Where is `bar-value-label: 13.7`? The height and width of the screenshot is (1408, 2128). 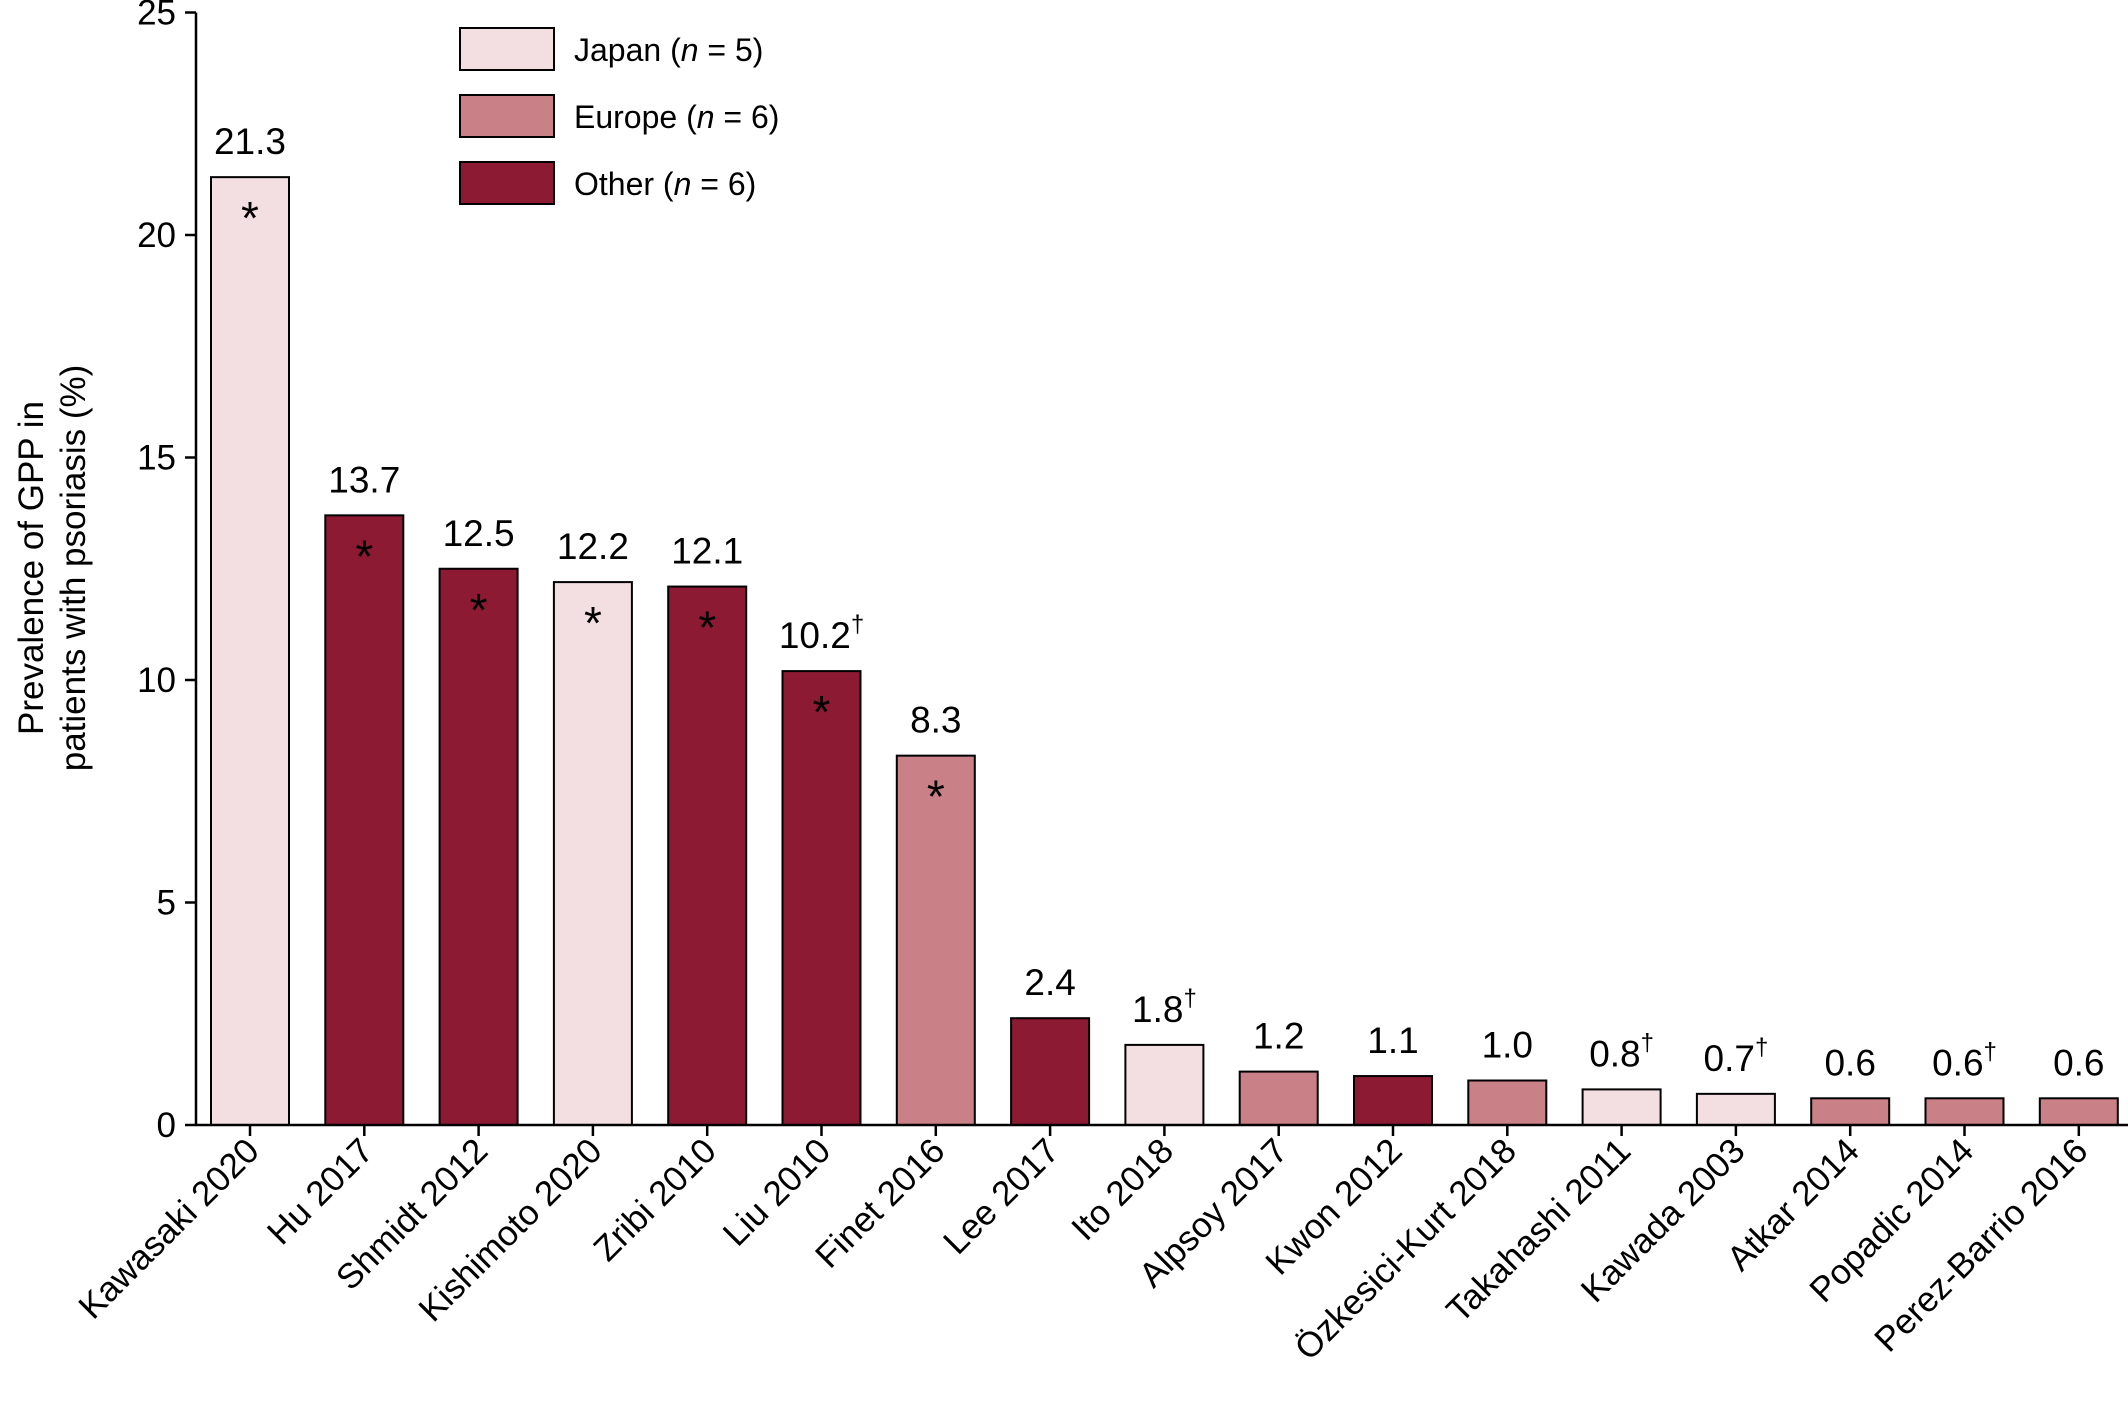
bar-value-label: 13.7 is located at coordinates (364, 479).